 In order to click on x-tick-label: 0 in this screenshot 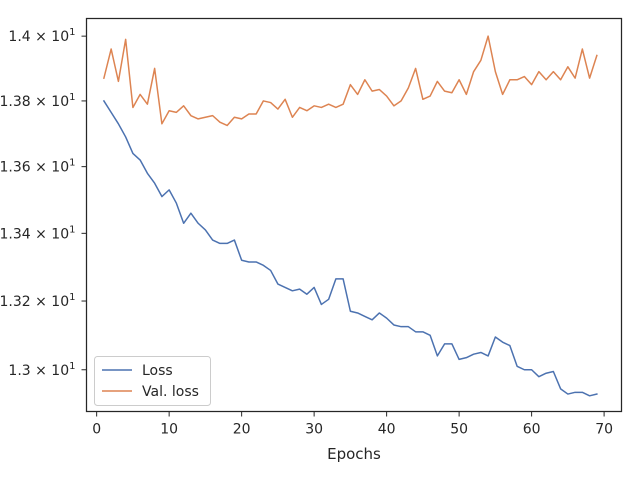, I will do `click(96, 430)`.